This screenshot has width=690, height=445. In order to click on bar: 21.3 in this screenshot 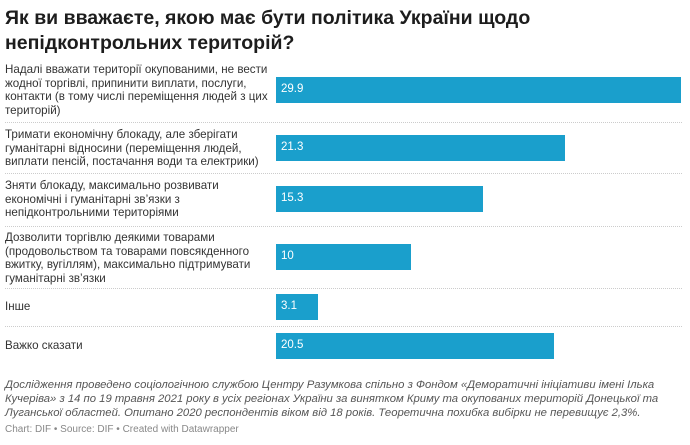, I will do `click(420, 148)`.